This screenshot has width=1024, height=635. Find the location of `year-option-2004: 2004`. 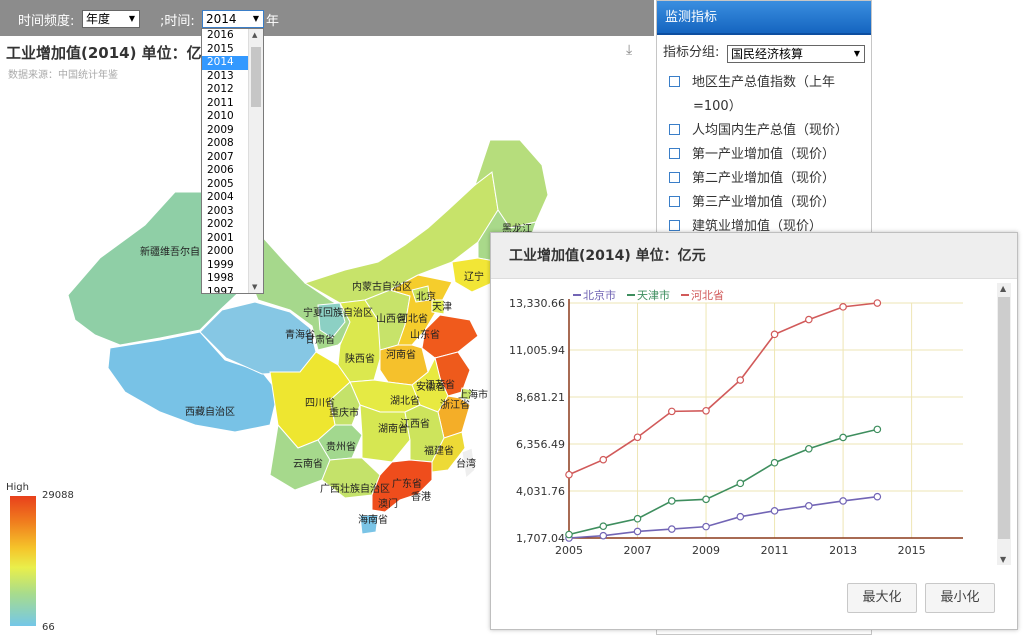

year-option-2004: 2004 is located at coordinates (220, 197).